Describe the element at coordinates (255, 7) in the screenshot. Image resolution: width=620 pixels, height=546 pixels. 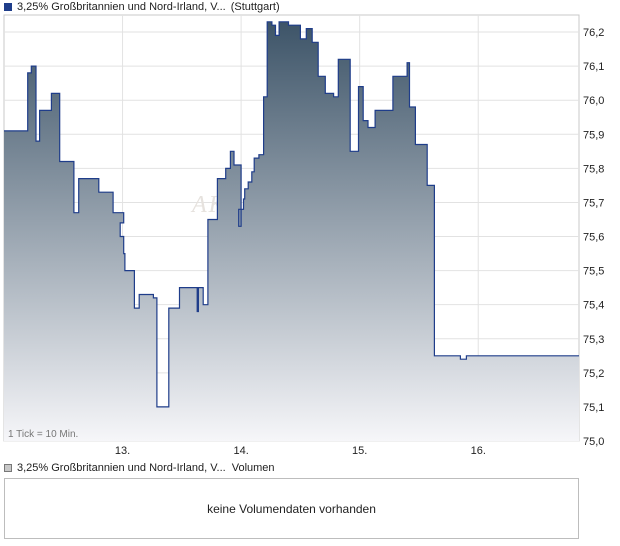
I see `exchange-label: (Stuttgart)` at that location.